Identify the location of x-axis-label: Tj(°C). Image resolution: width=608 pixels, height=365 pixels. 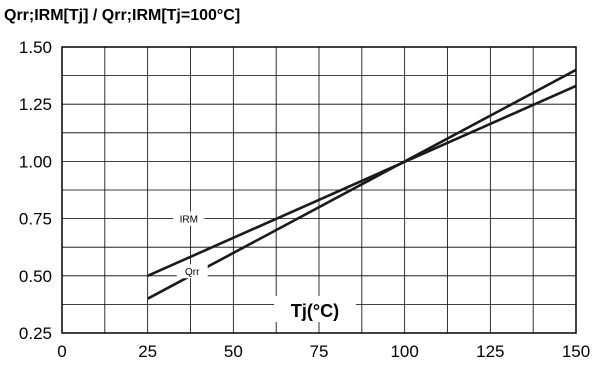
(315, 311).